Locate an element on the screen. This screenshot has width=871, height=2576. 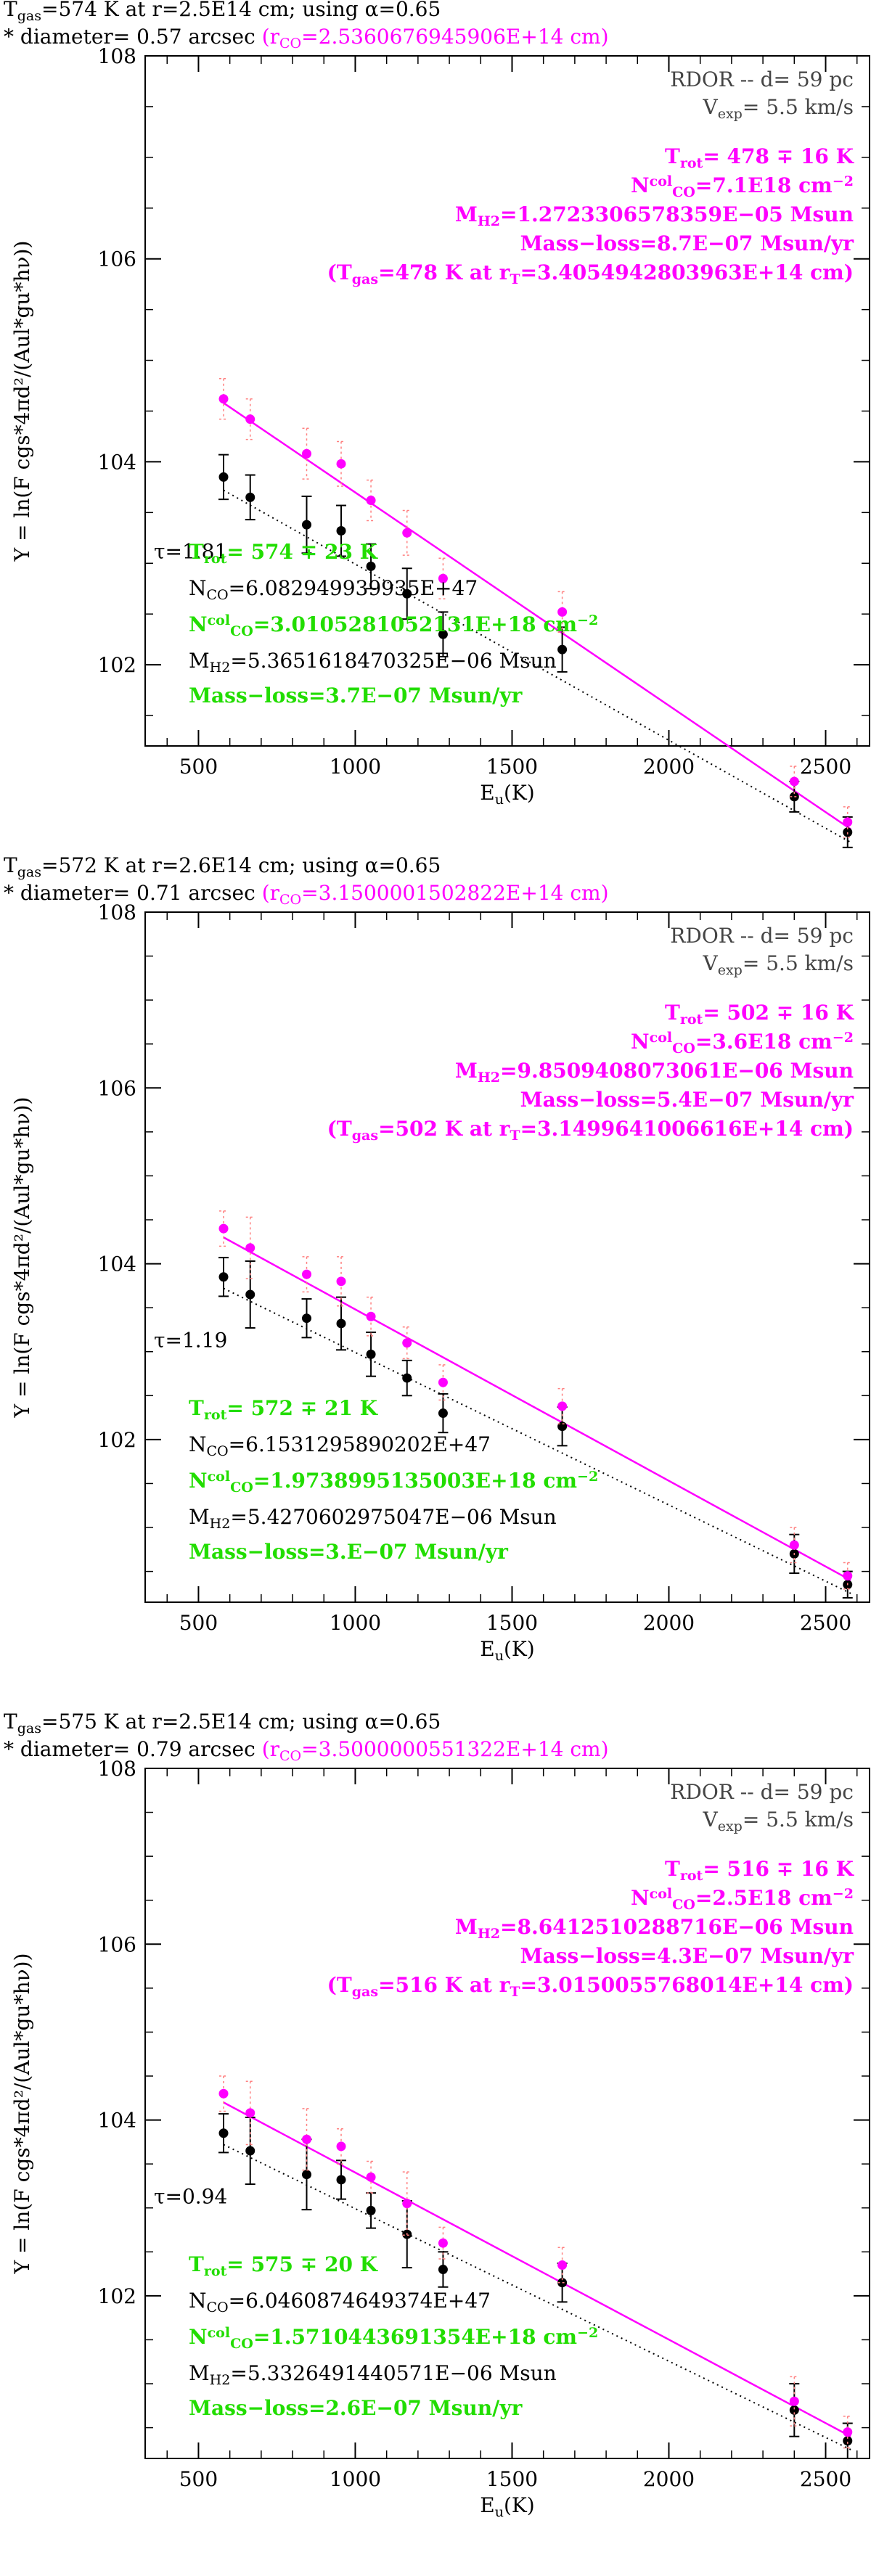
magenta-mh2: MH2=8.6412510288716E−06 Msun is located at coordinates (655, 1928).